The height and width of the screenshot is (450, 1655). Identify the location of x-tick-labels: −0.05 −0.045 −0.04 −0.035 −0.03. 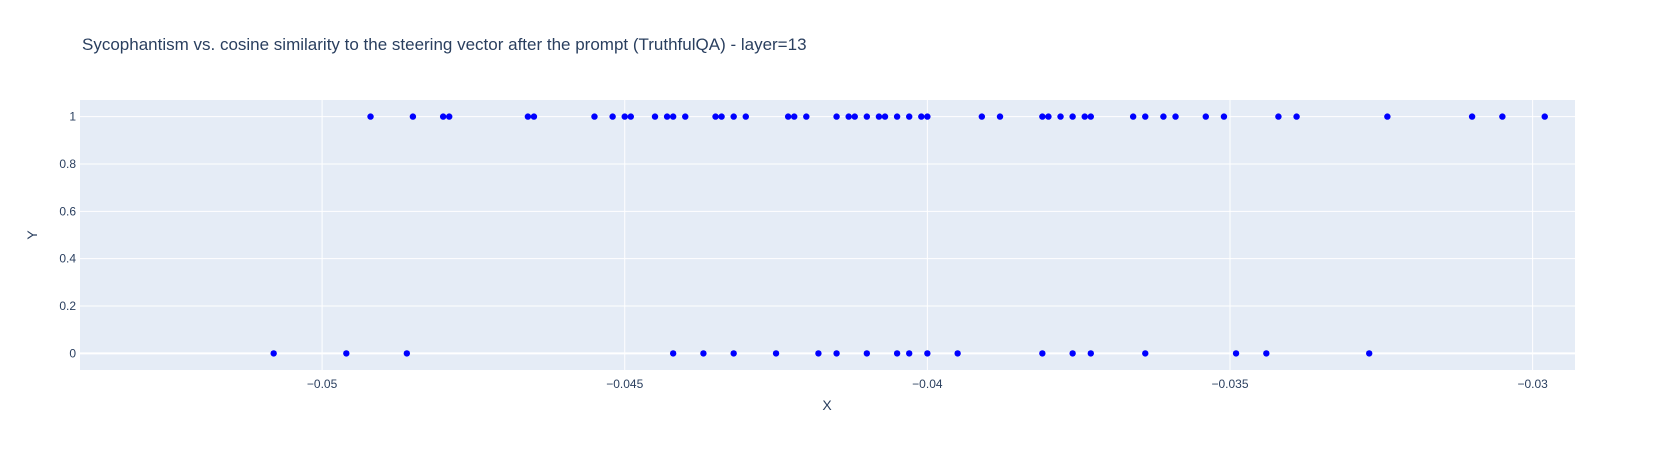
(927, 384).